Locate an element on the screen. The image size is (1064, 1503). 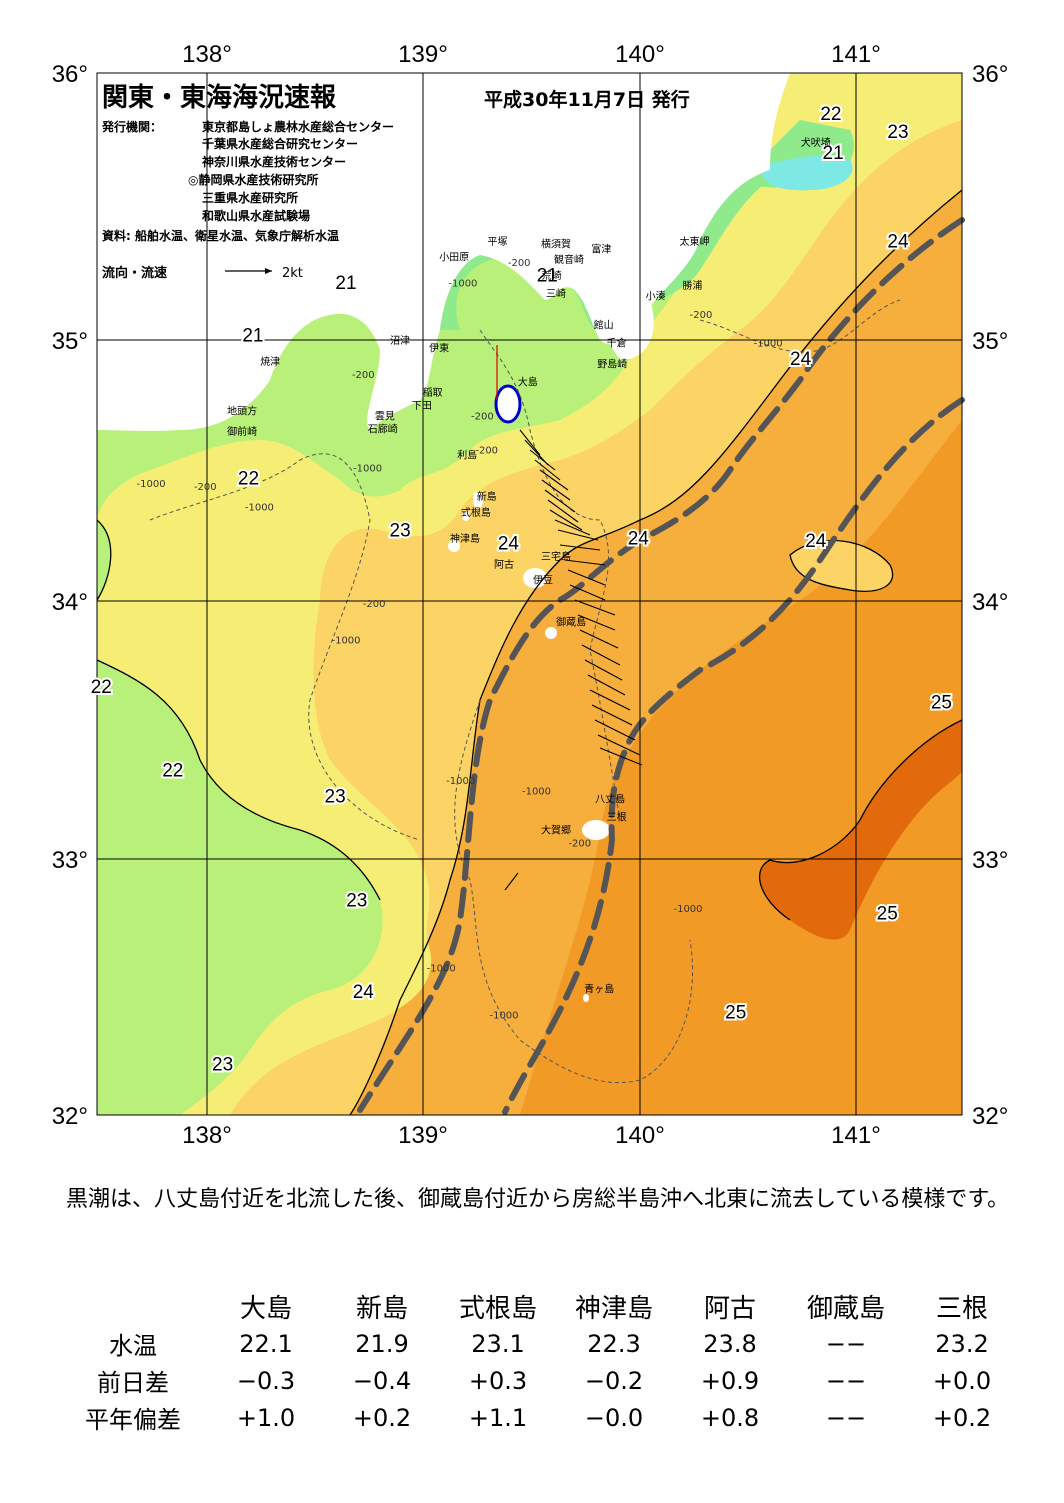
lat-left-4: 32° is located at coordinates (70, 1116).